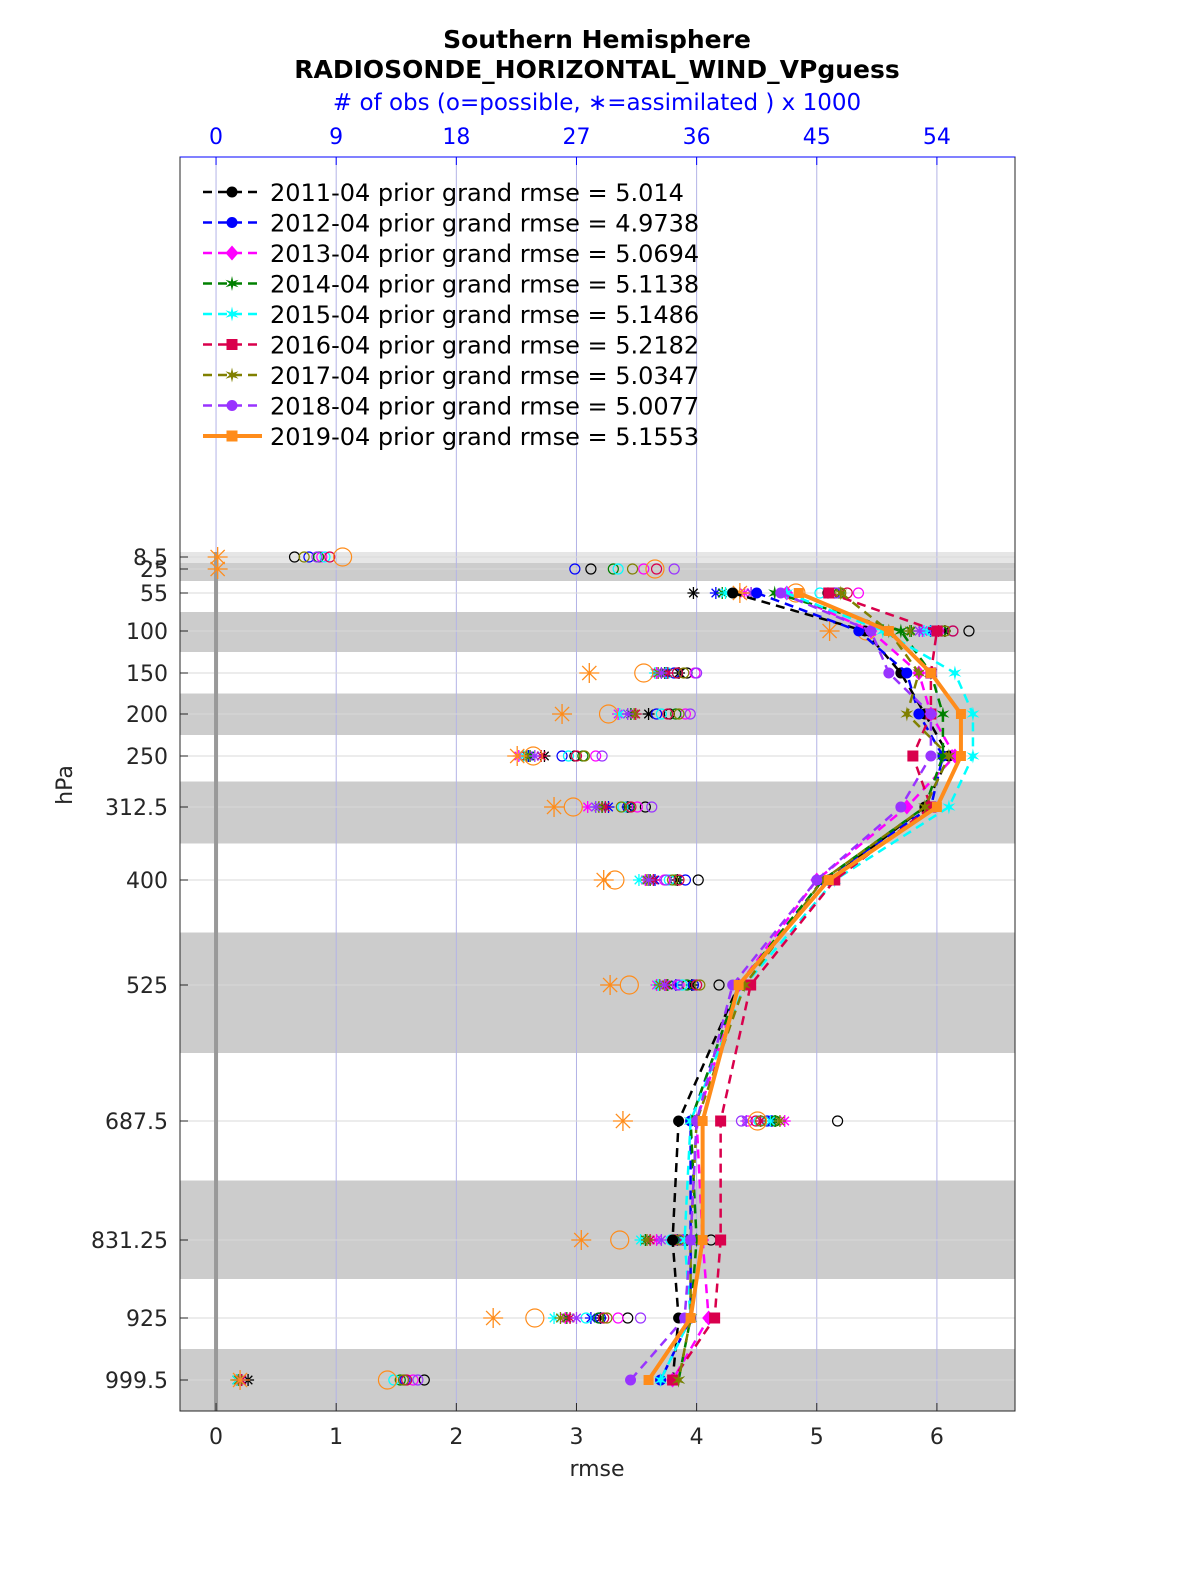 The width and height of the screenshot is (1200, 1575). Describe the element at coordinates (147, 632) in the screenshot. I see `y-tick-label: 100` at that location.